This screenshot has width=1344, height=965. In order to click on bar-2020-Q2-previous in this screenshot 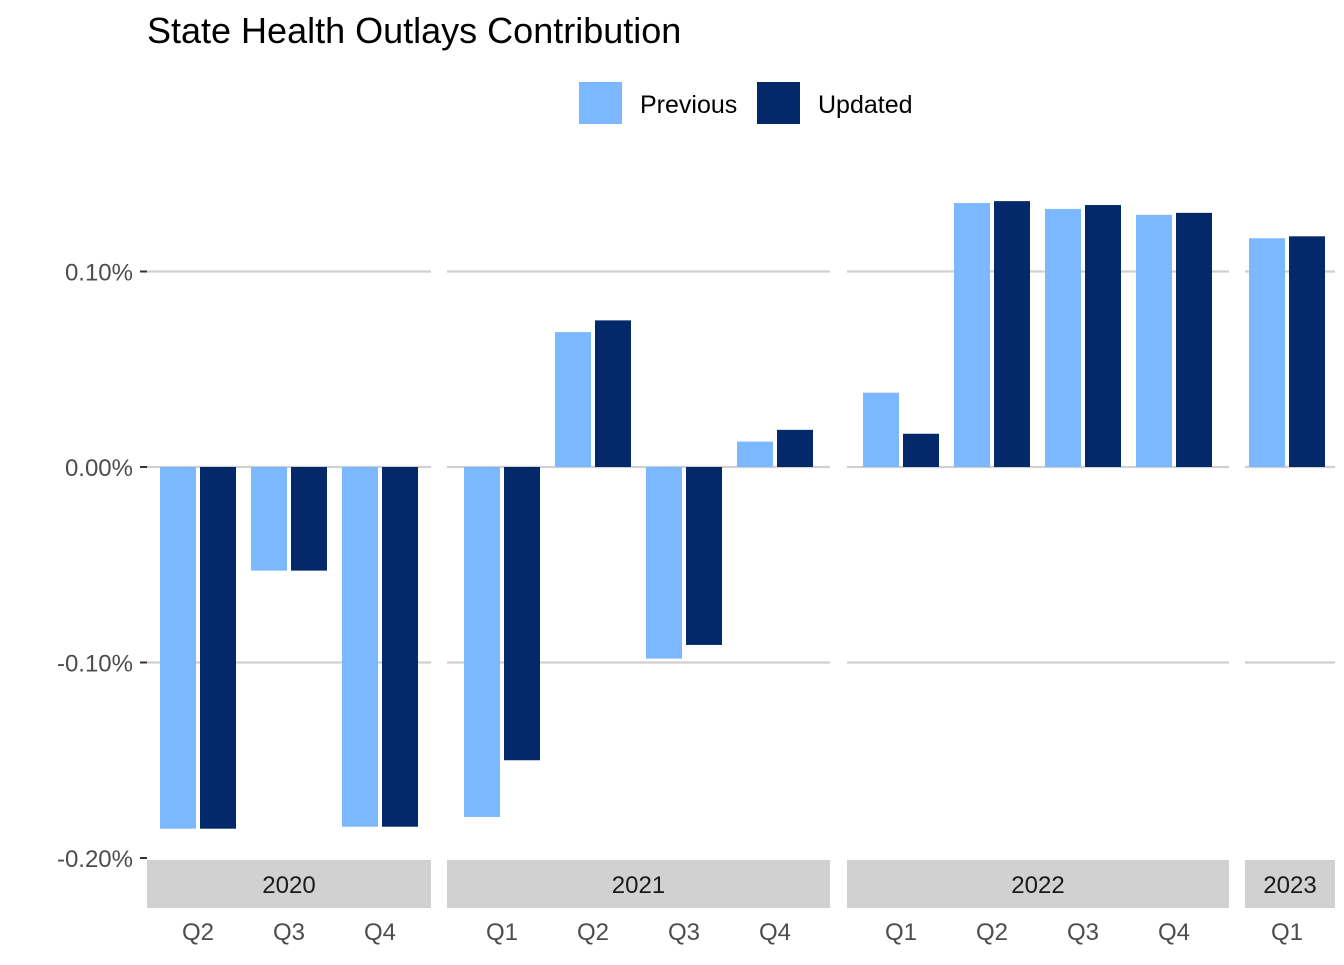, I will do `click(178, 648)`.